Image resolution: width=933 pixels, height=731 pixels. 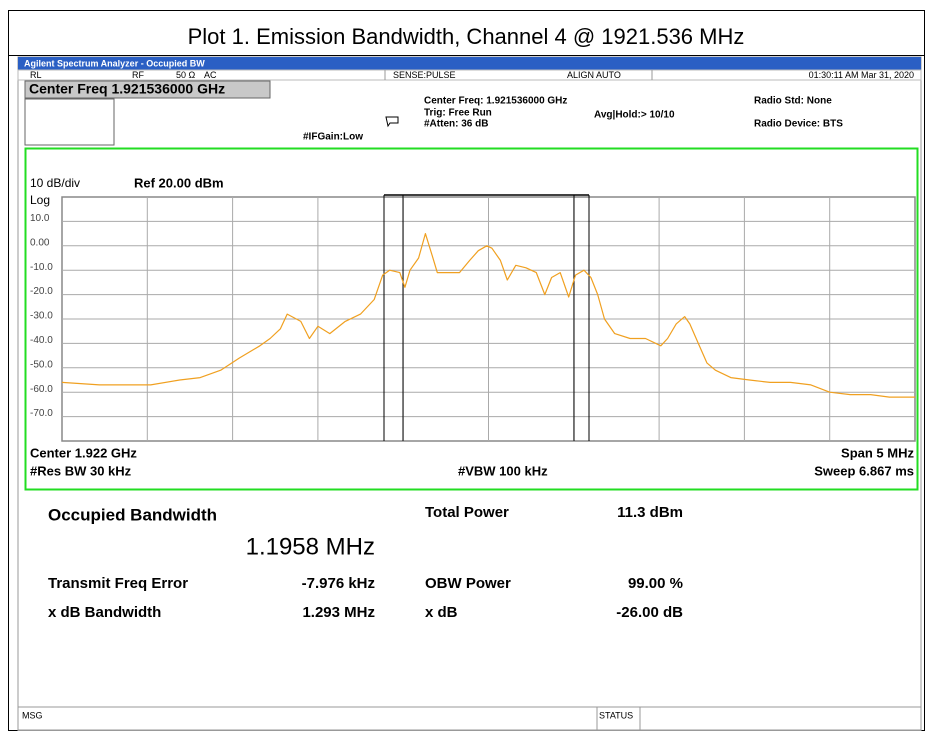 I want to click on radio-device: Radio Device: BTS, so click(x=798, y=124).